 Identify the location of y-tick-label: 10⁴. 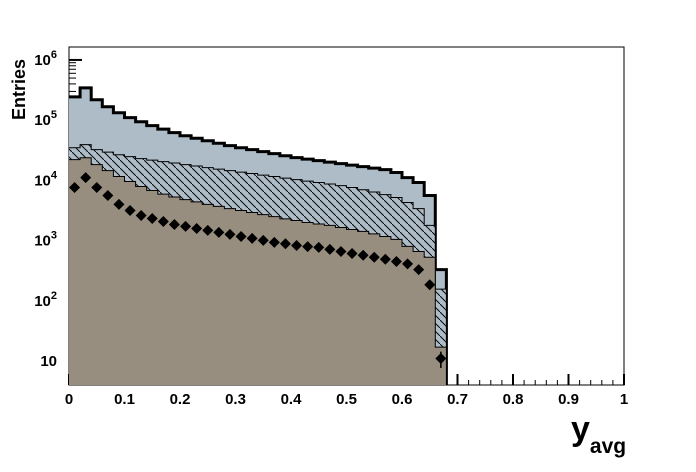
(46, 179).